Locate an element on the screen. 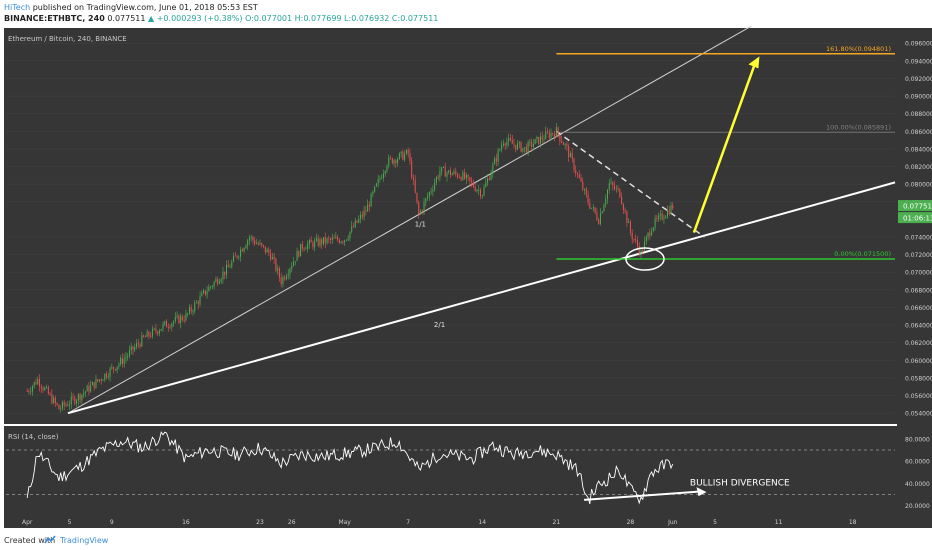 The image size is (932, 550). tradingview-link: TradingView is located at coordinates (84, 540).